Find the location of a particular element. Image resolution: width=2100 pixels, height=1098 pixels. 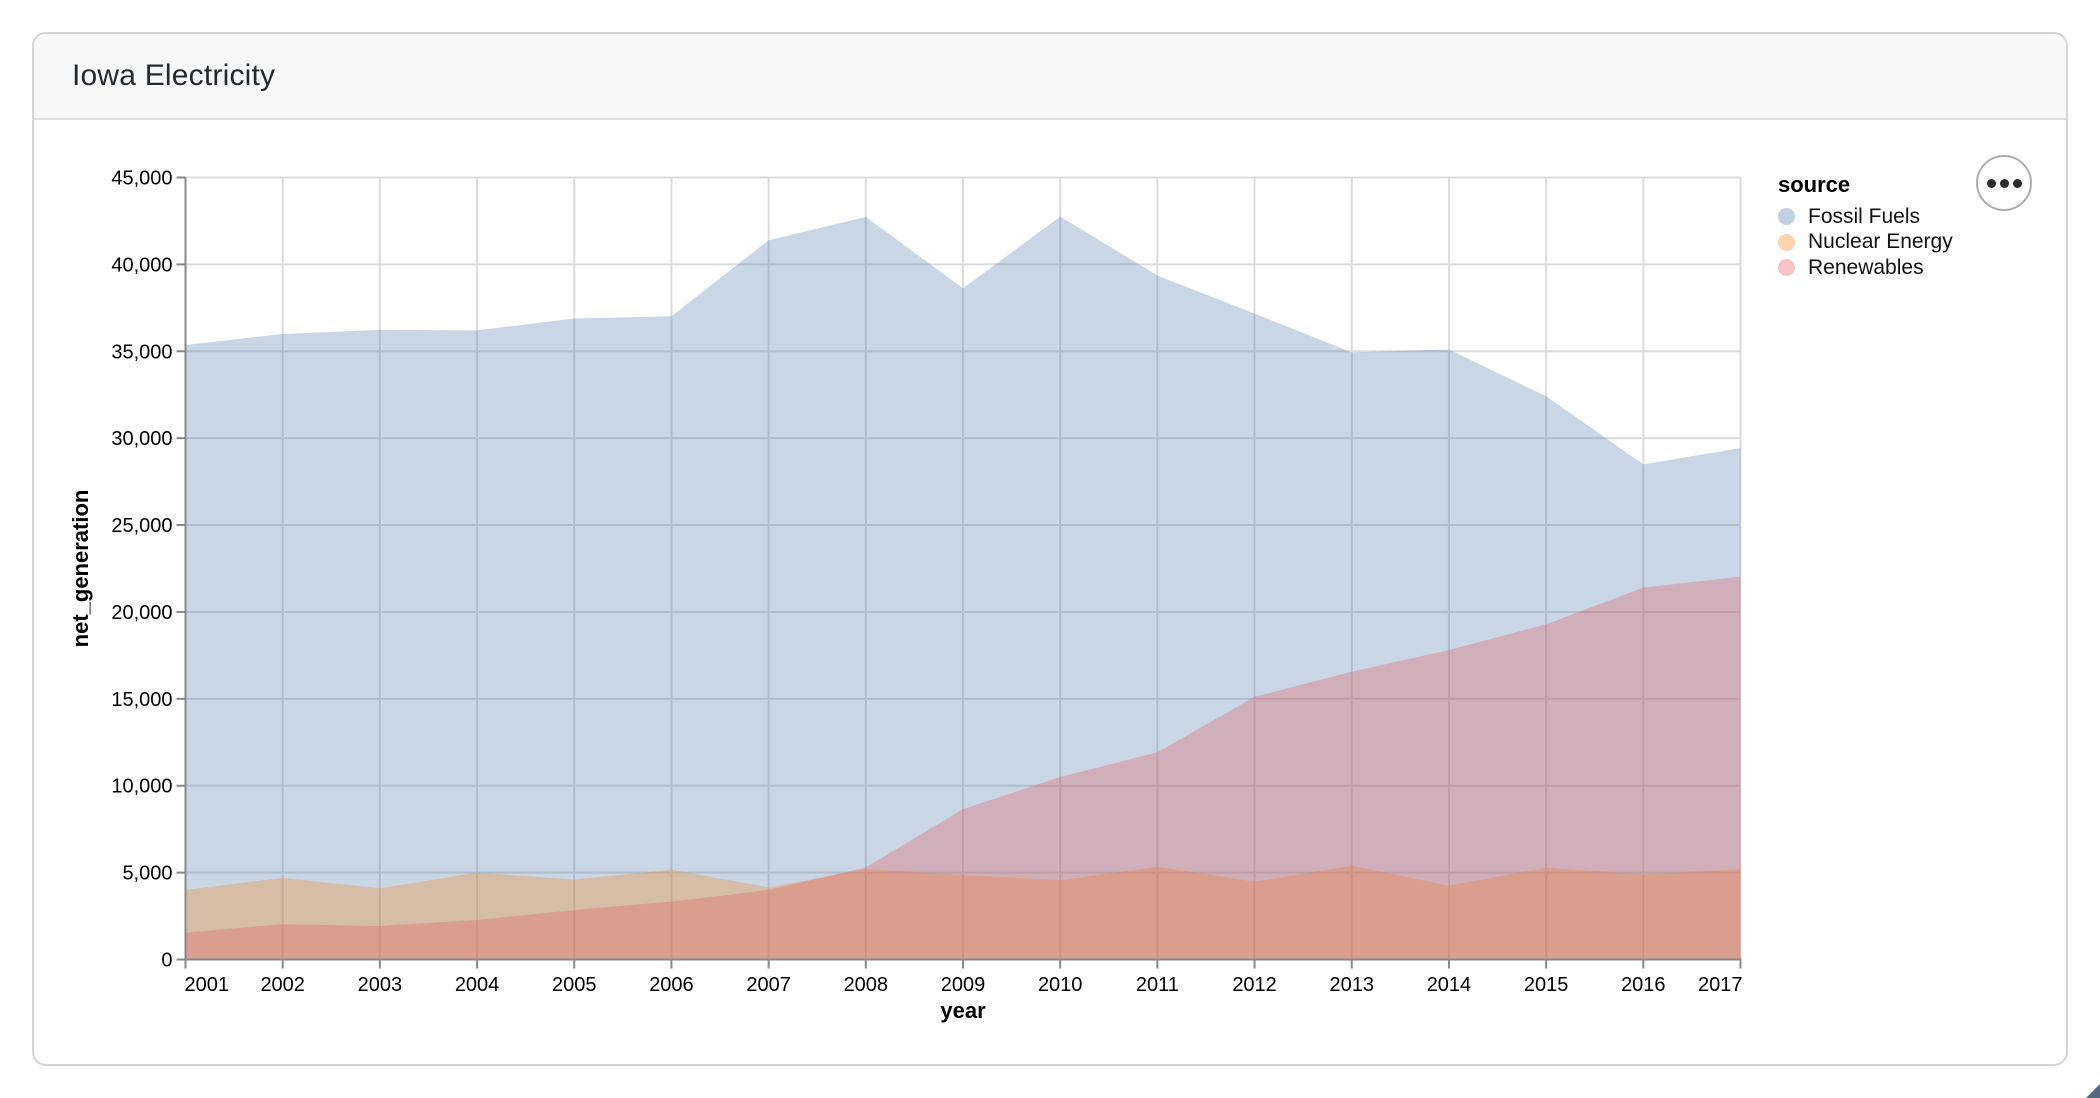

legend-label: Renewables is located at coordinates (1866, 267).